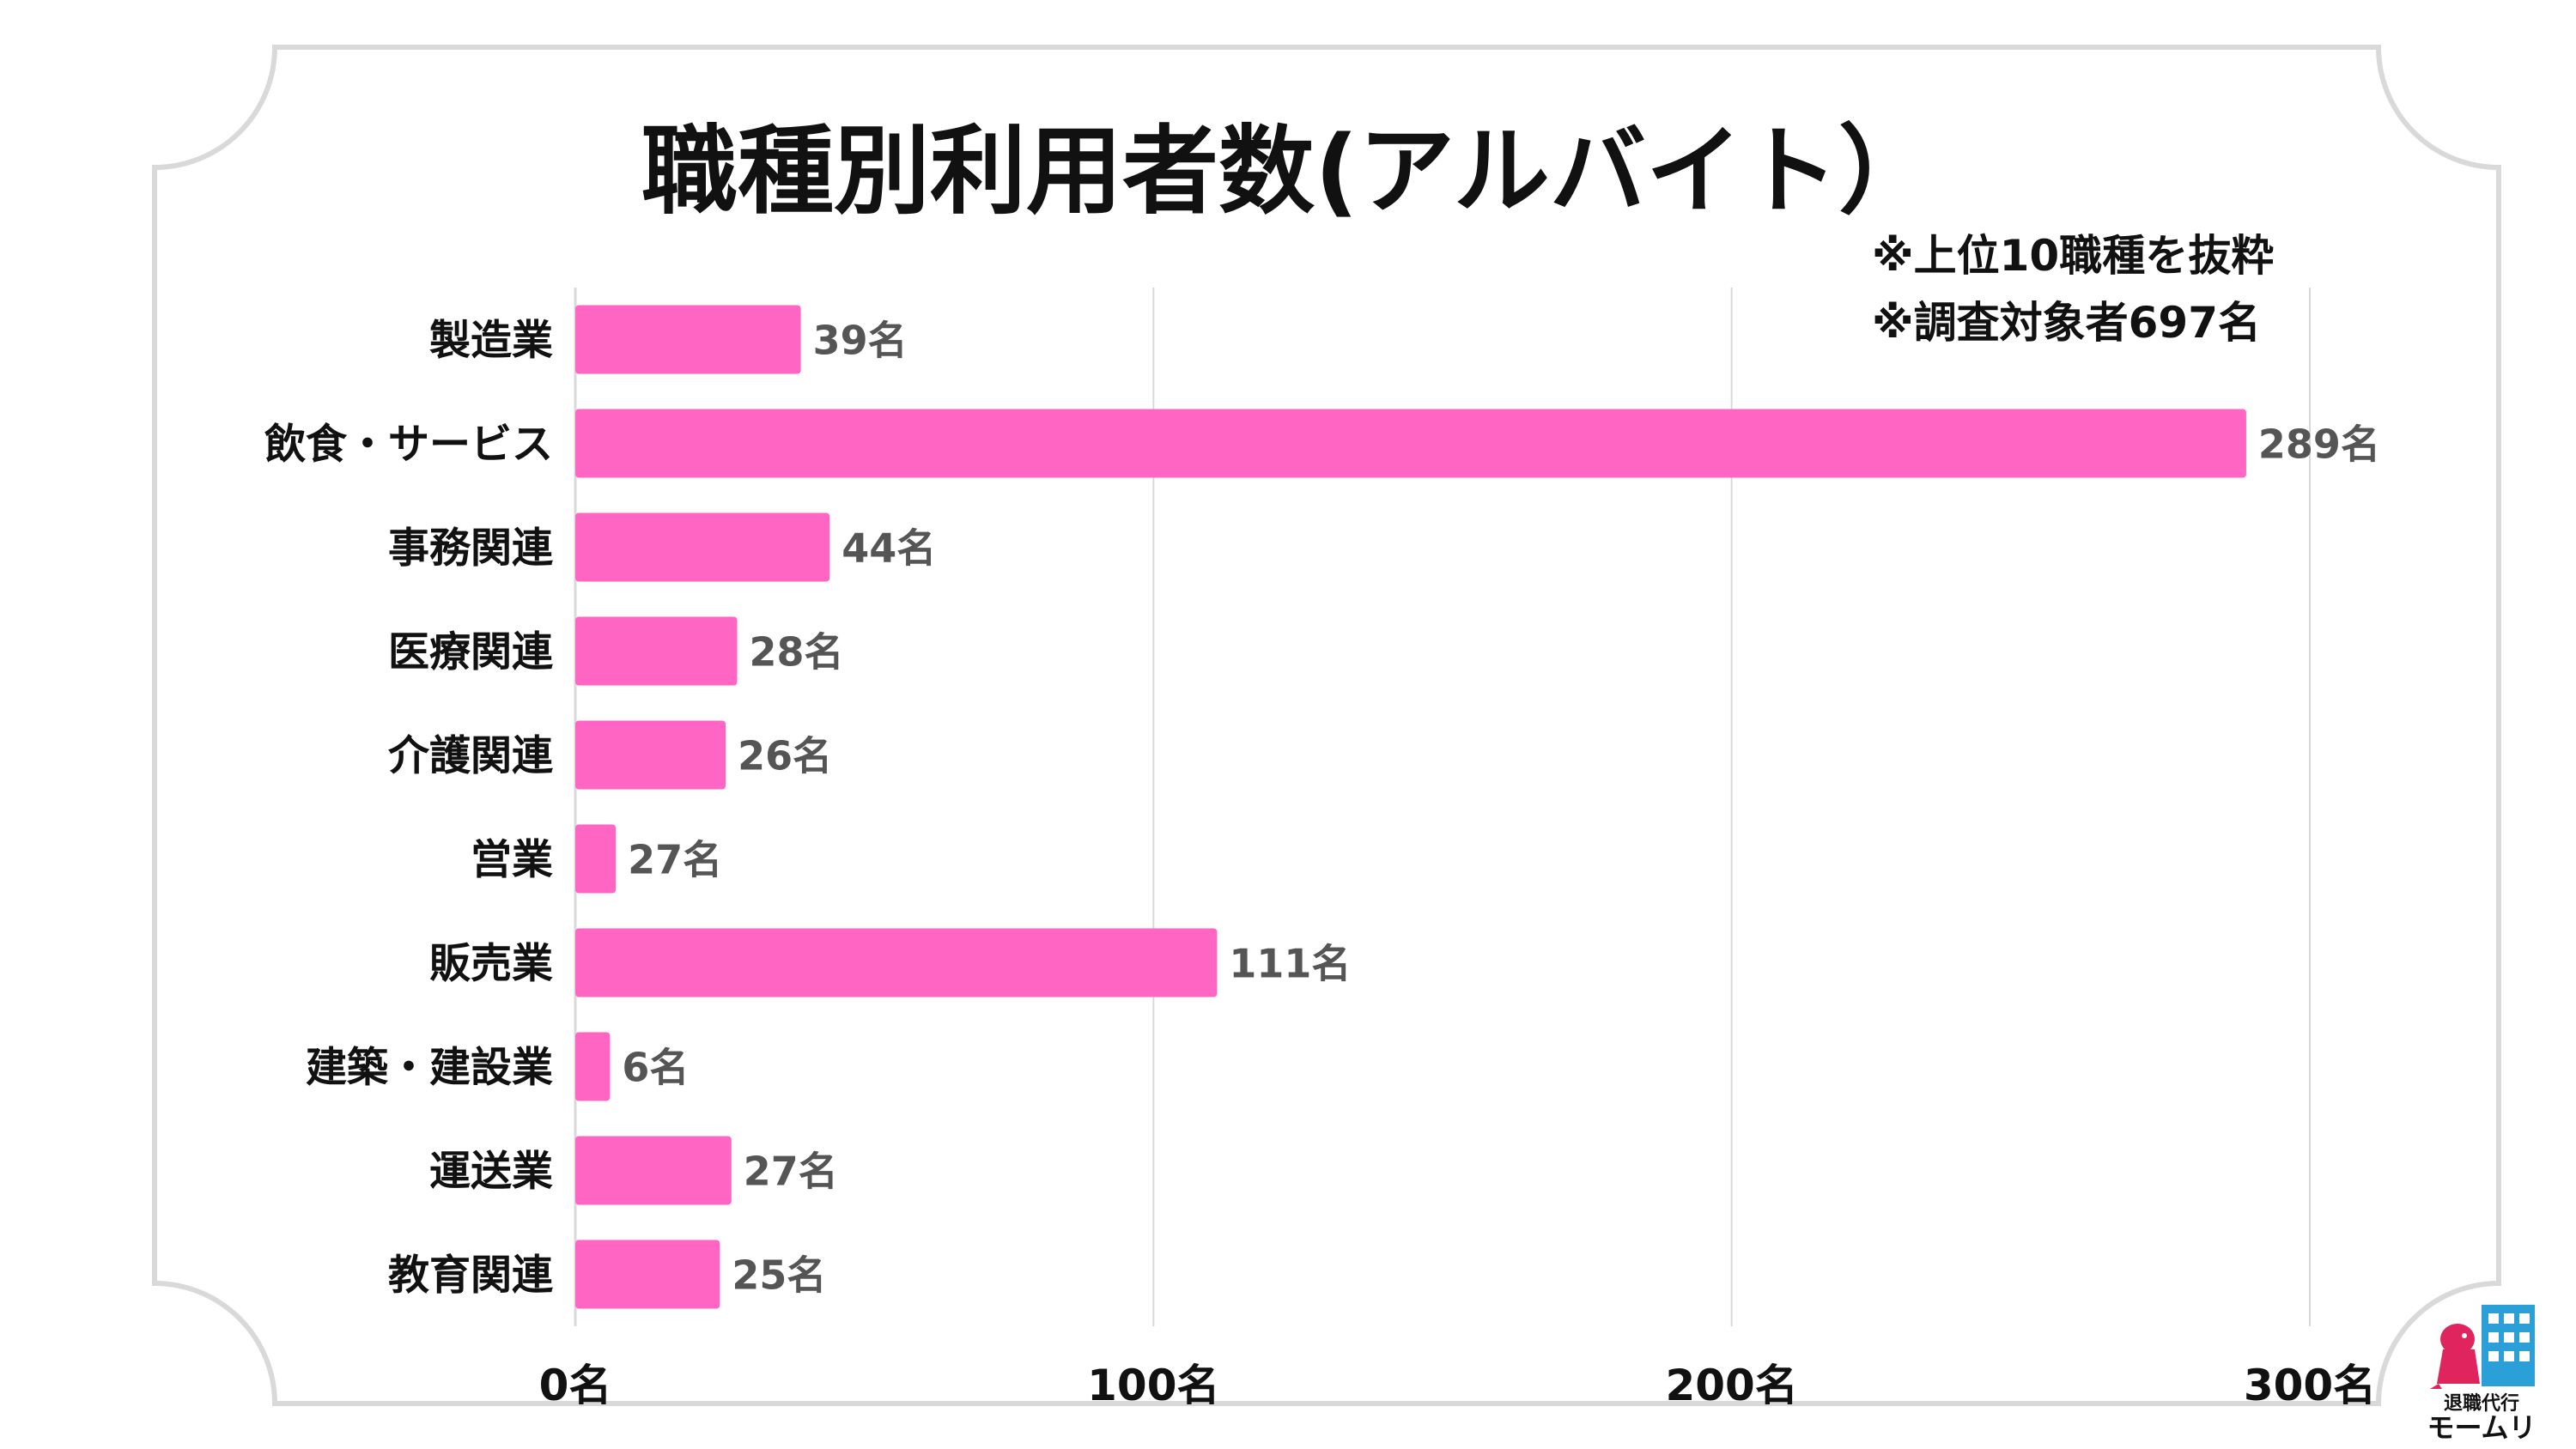  I want to click on x-tick-label: 300名, so click(2310, 1385).